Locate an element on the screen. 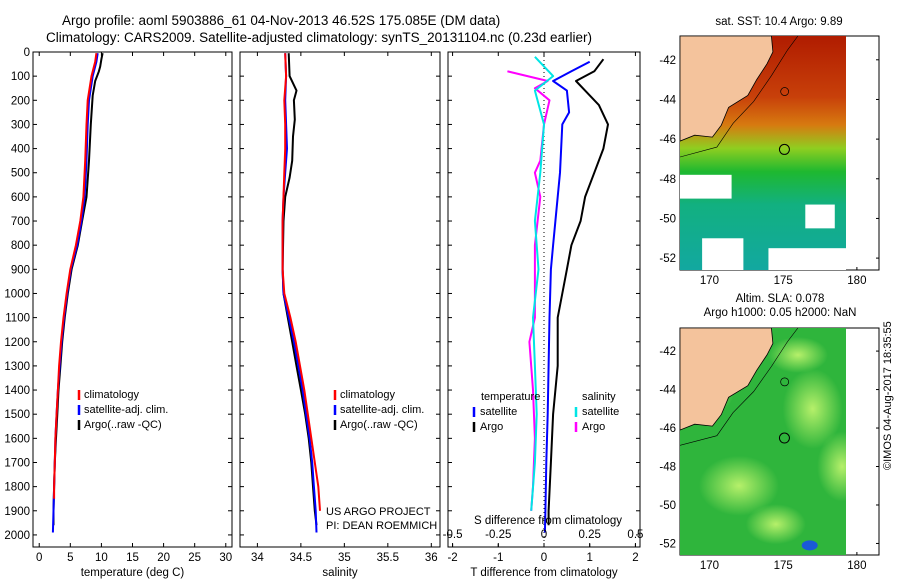 This screenshot has height=580, width=900. sst-map-title: sat. SST: 10.4 Argo: 9.89 is located at coordinates (778, 22).